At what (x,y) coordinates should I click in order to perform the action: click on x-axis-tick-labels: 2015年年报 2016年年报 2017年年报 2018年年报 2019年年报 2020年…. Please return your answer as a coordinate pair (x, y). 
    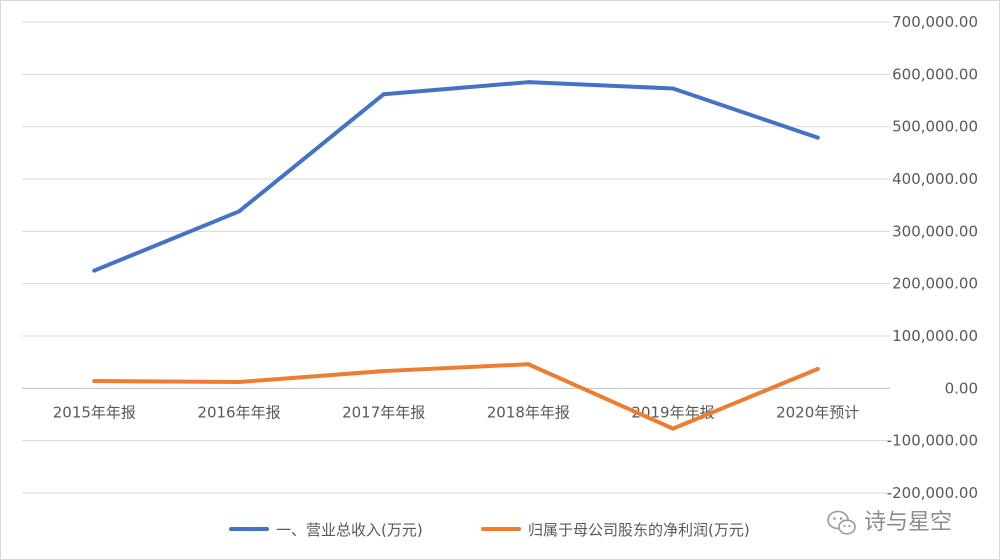
    Looking at the image, I should click on (456, 412).